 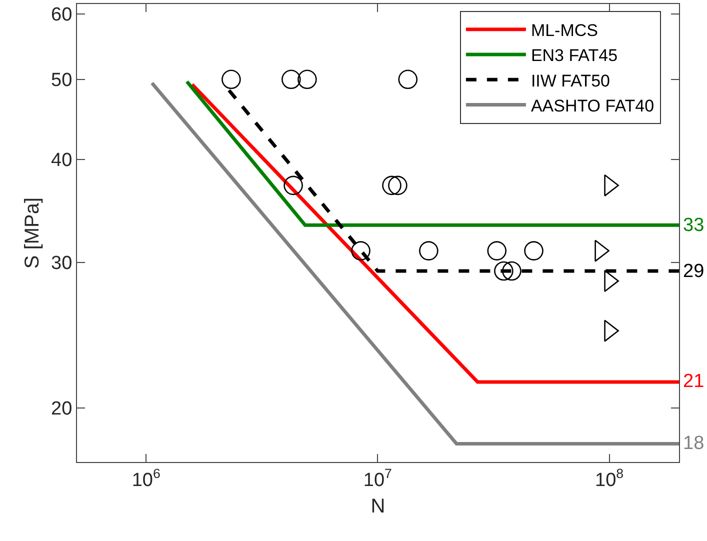 What do you see at coordinates (61, 409) in the screenshot?
I see `y-tick-label: 20` at bounding box center [61, 409].